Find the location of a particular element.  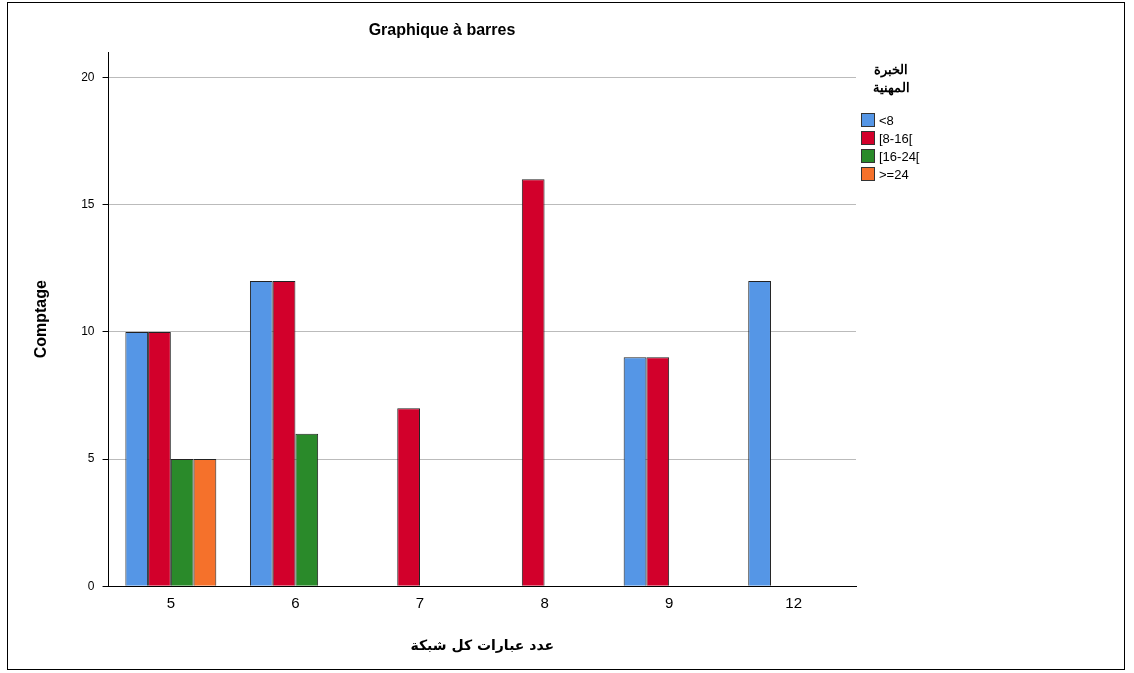

x-tick-label: 6 is located at coordinates (295, 603).